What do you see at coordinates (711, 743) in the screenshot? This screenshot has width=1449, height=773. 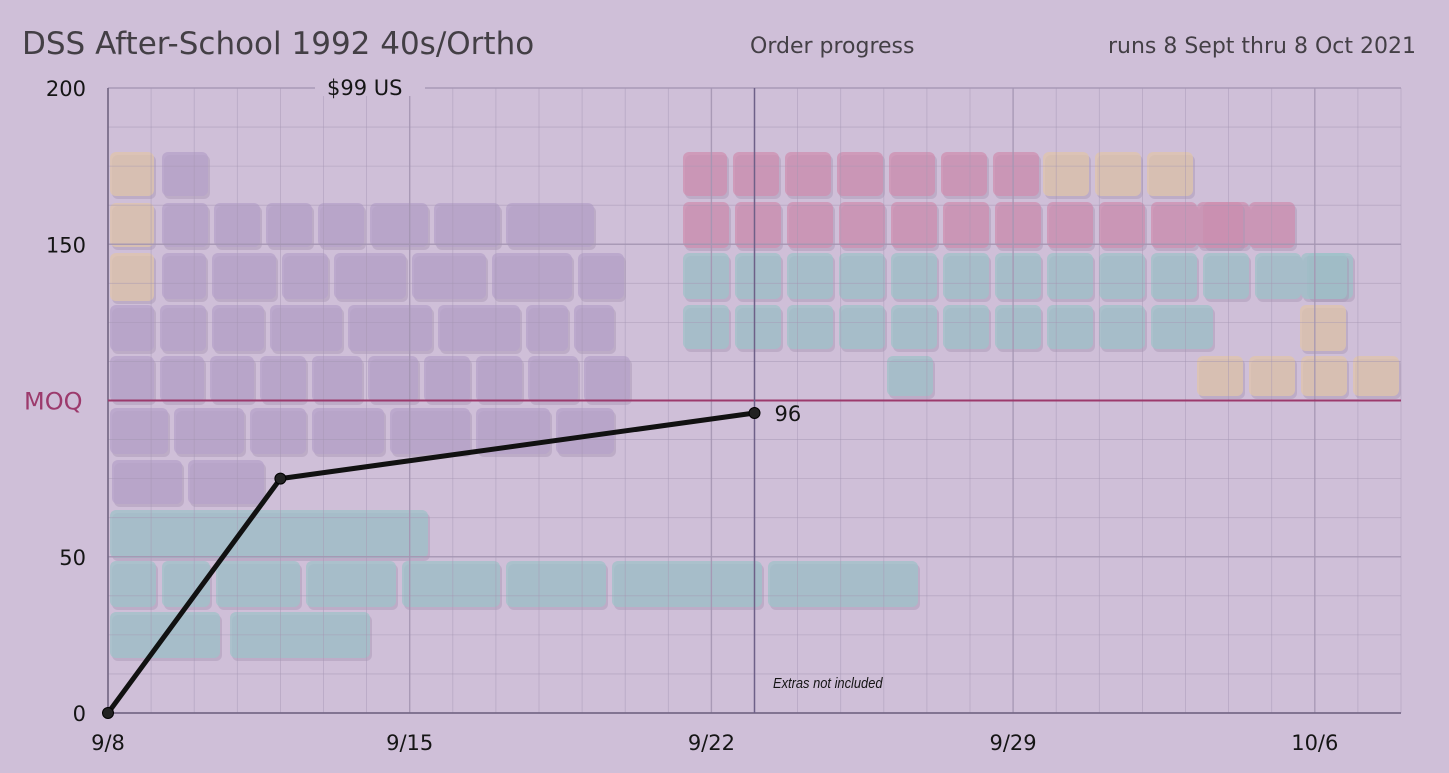 I see `x-tick-label: 9/22` at bounding box center [711, 743].